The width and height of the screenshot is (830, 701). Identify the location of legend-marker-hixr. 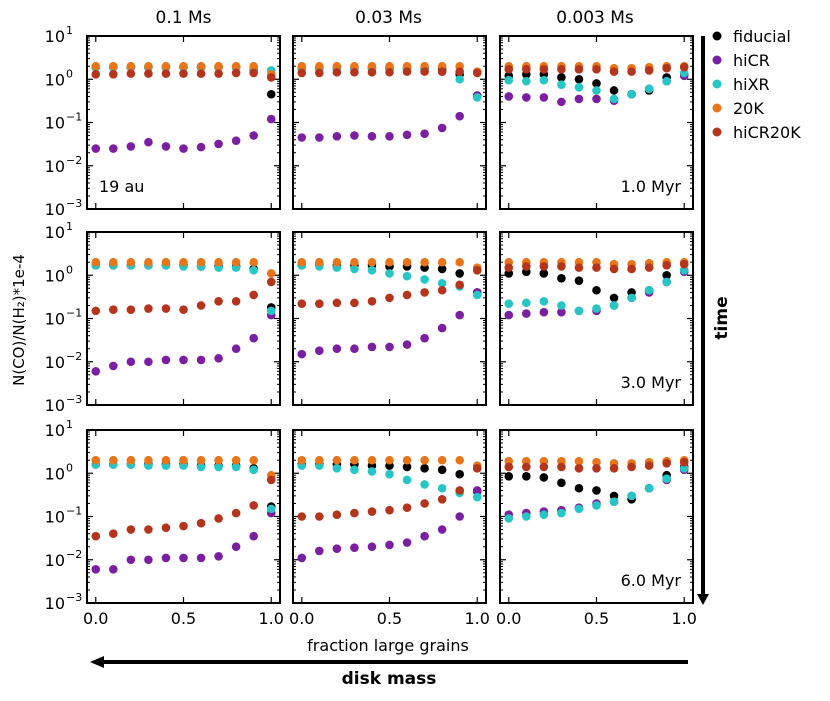
(717, 84).